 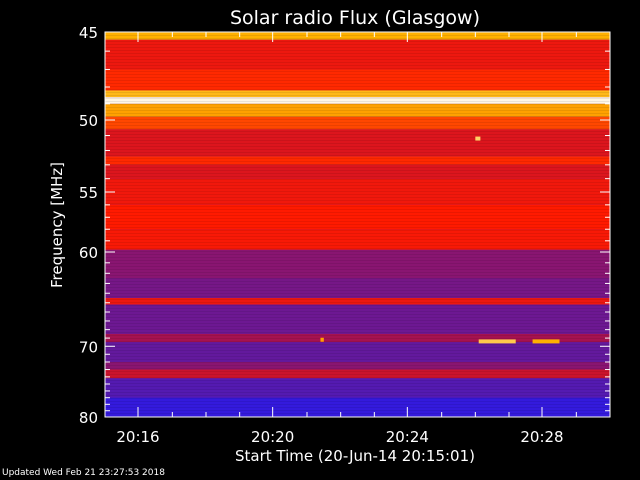 What do you see at coordinates (272, 437) in the screenshot?
I see `x-tick-label: 20:20` at bounding box center [272, 437].